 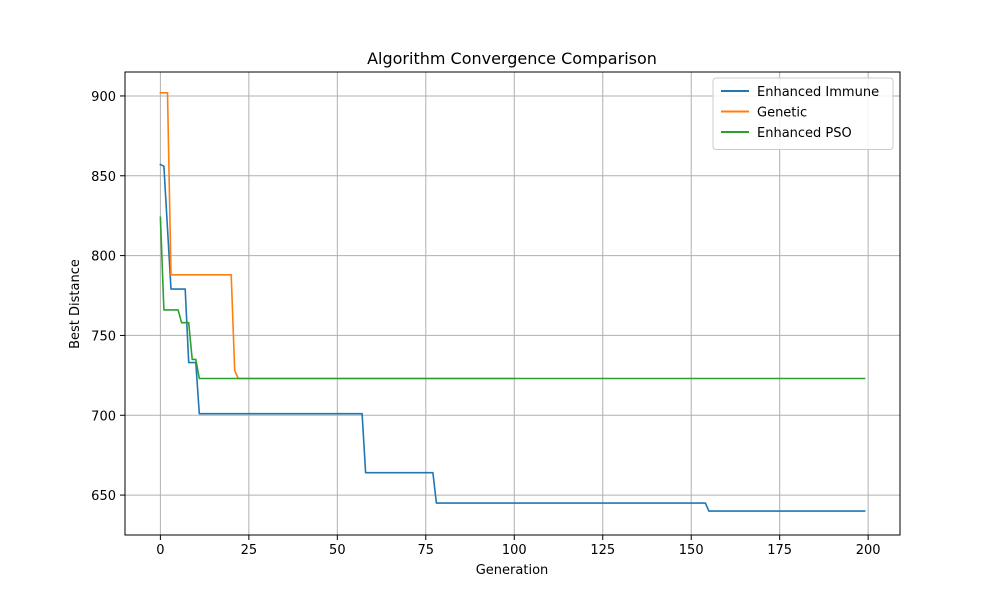 I want to click on y-tick-label: 700, so click(x=103, y=416).